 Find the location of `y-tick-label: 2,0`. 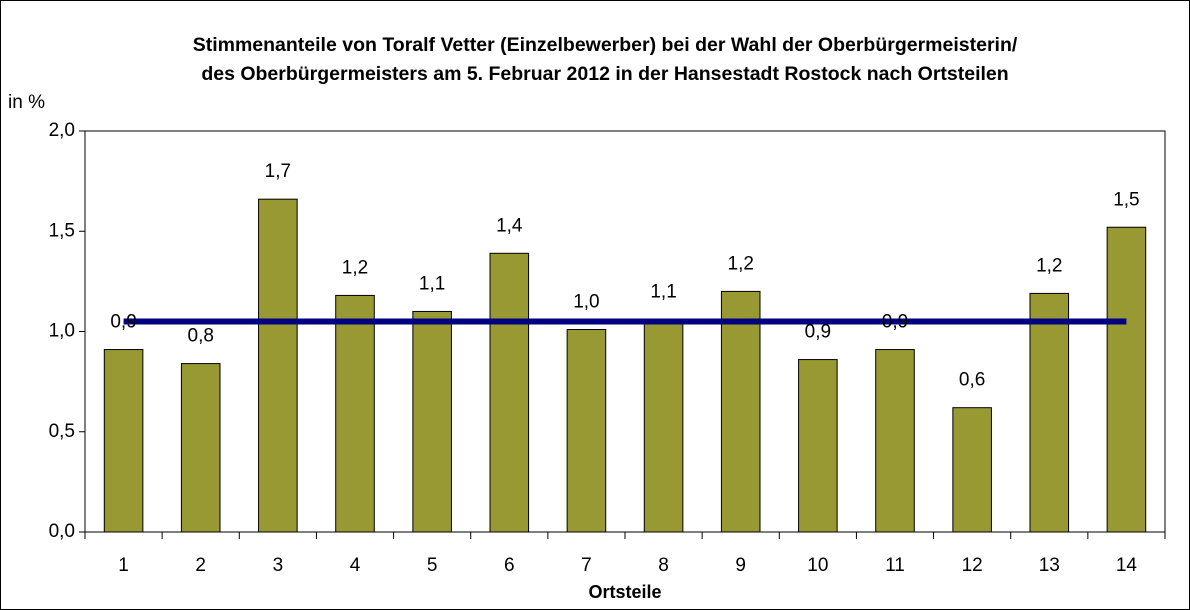

y-tick-label: 2,0 is located at coordinates (62, 130).